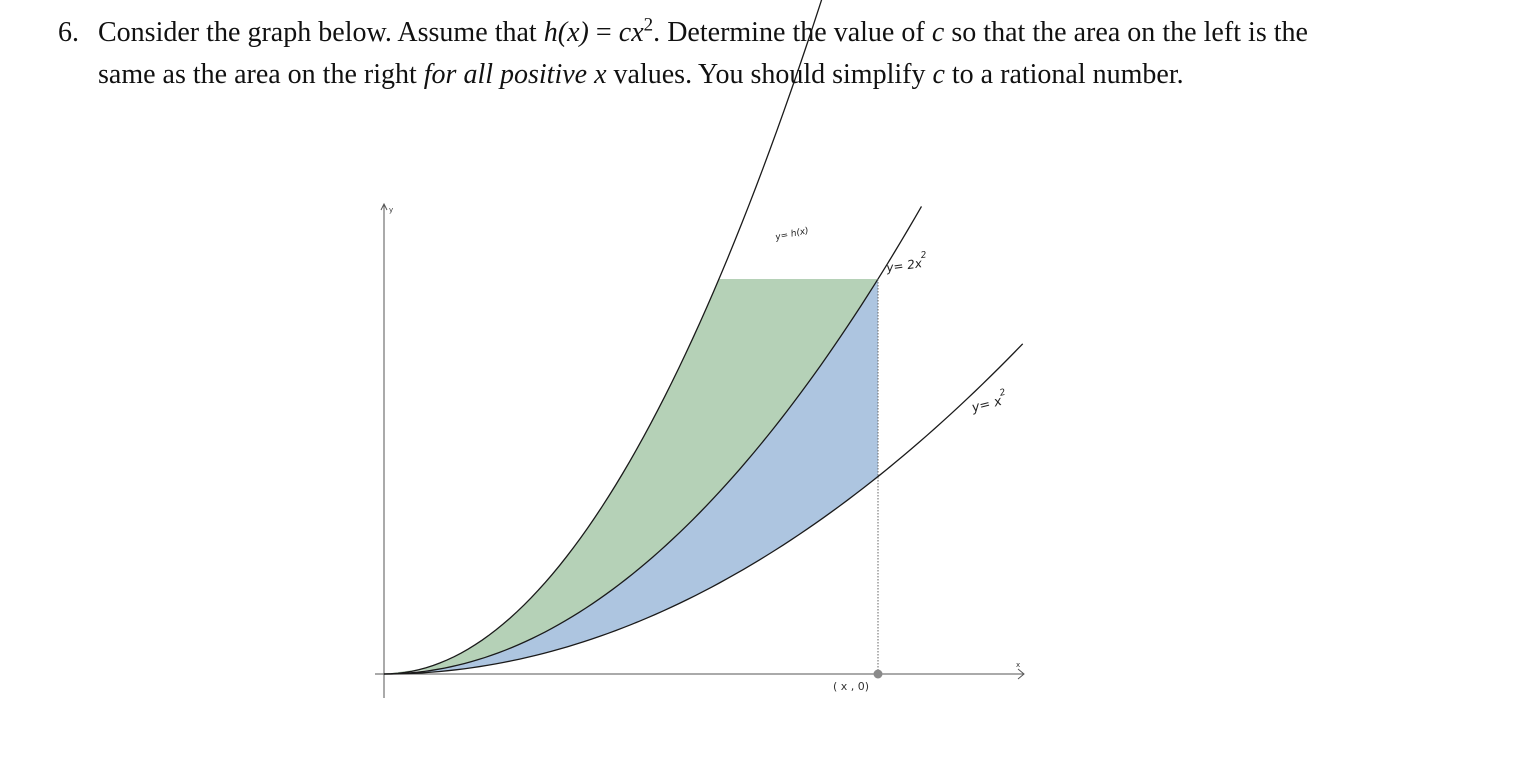  I want to click on label-x2-curve: y= x2, so click(988, 402).